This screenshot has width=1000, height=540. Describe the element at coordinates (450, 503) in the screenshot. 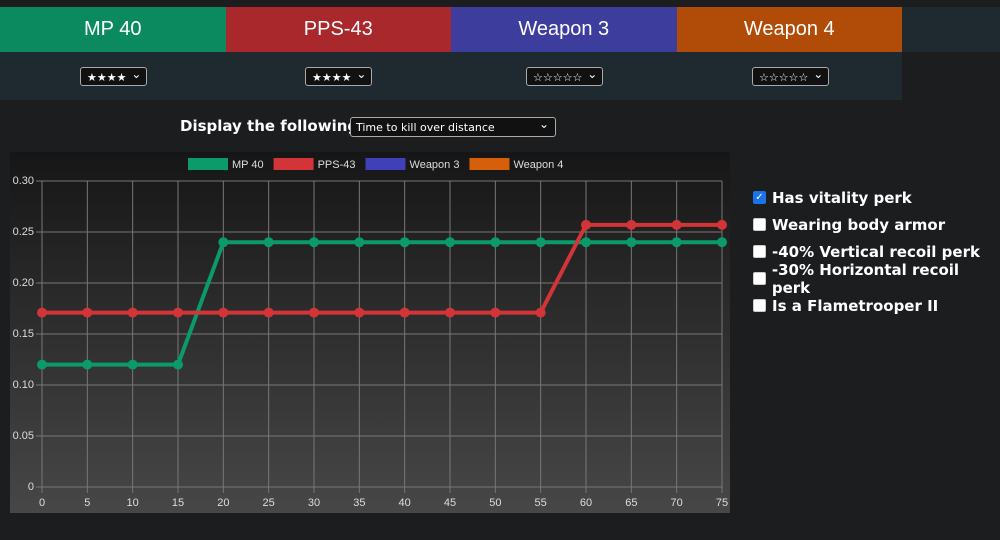

I see `x-tick-label: 45` at that location.